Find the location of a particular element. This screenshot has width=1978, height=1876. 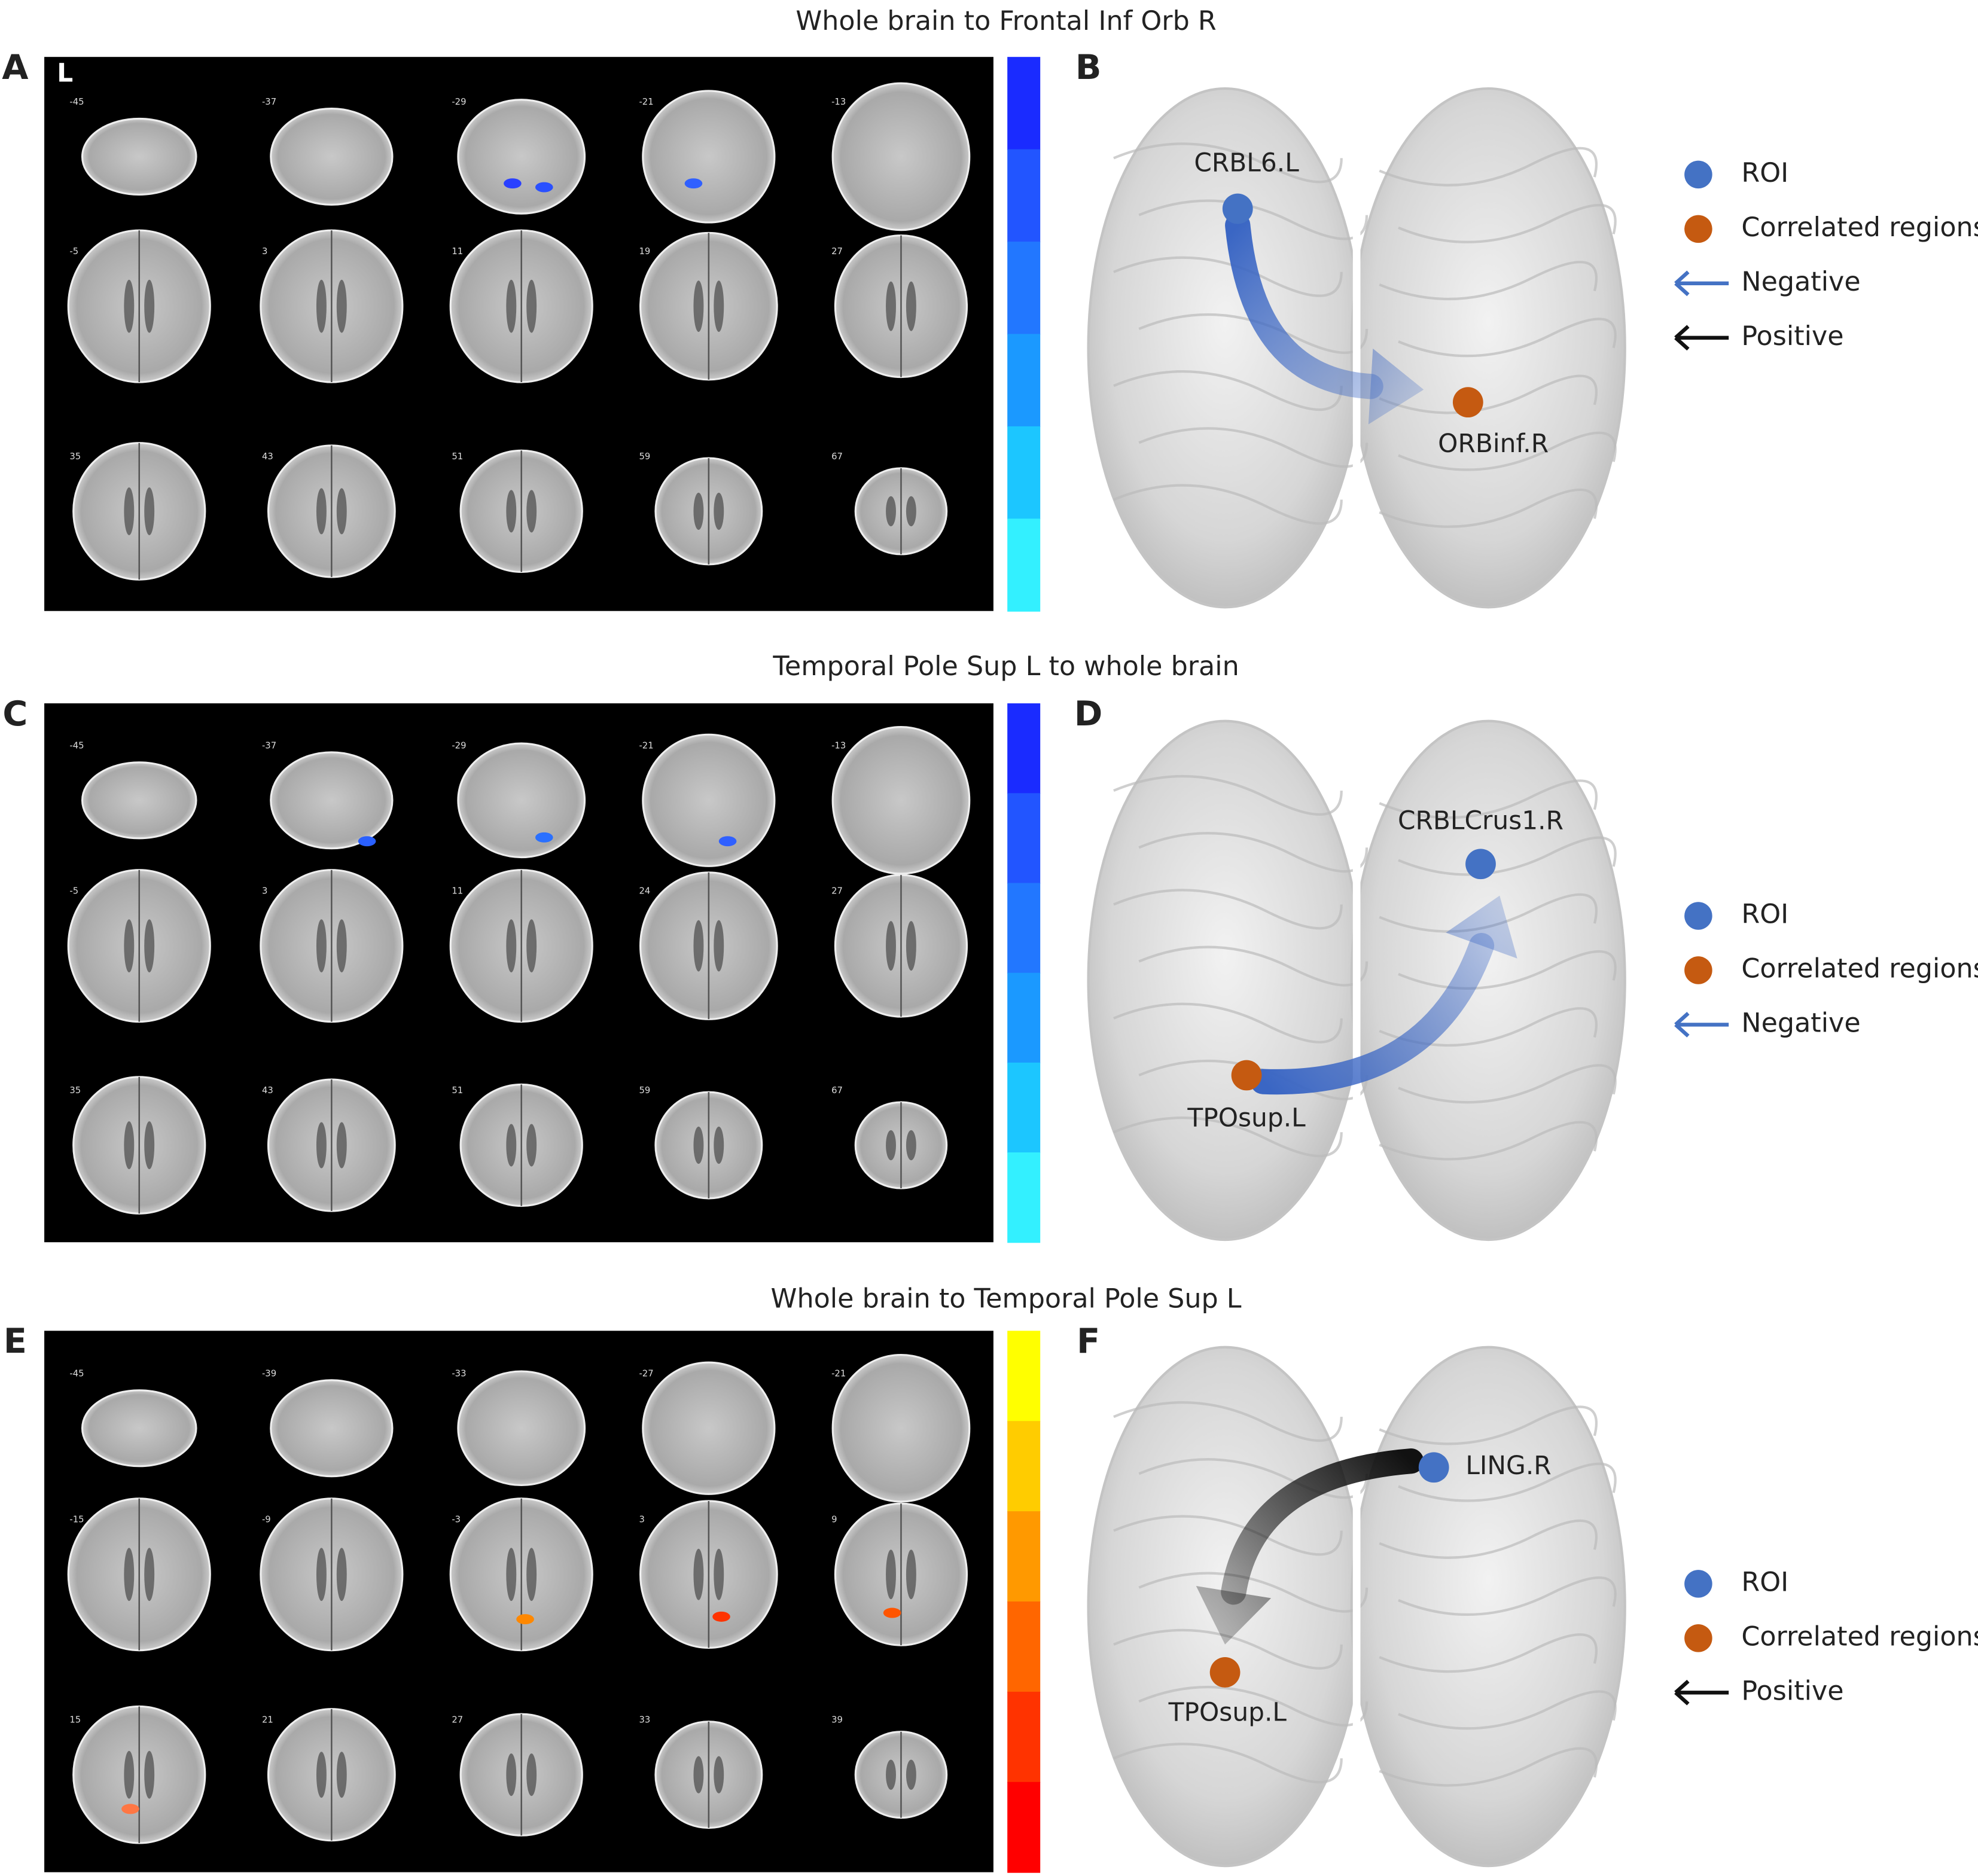

hemisphere-right is located at coordinates (1488, 980).